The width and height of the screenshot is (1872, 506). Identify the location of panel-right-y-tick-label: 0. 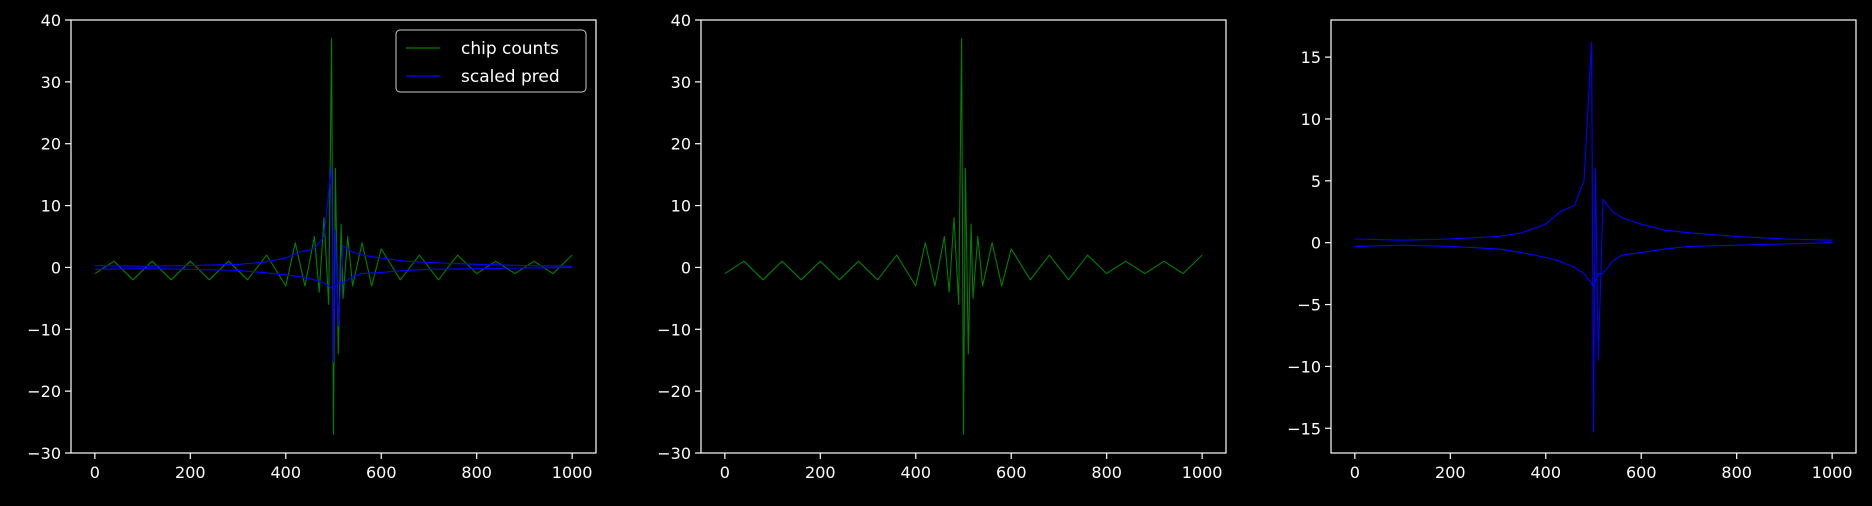
(1316, 243).